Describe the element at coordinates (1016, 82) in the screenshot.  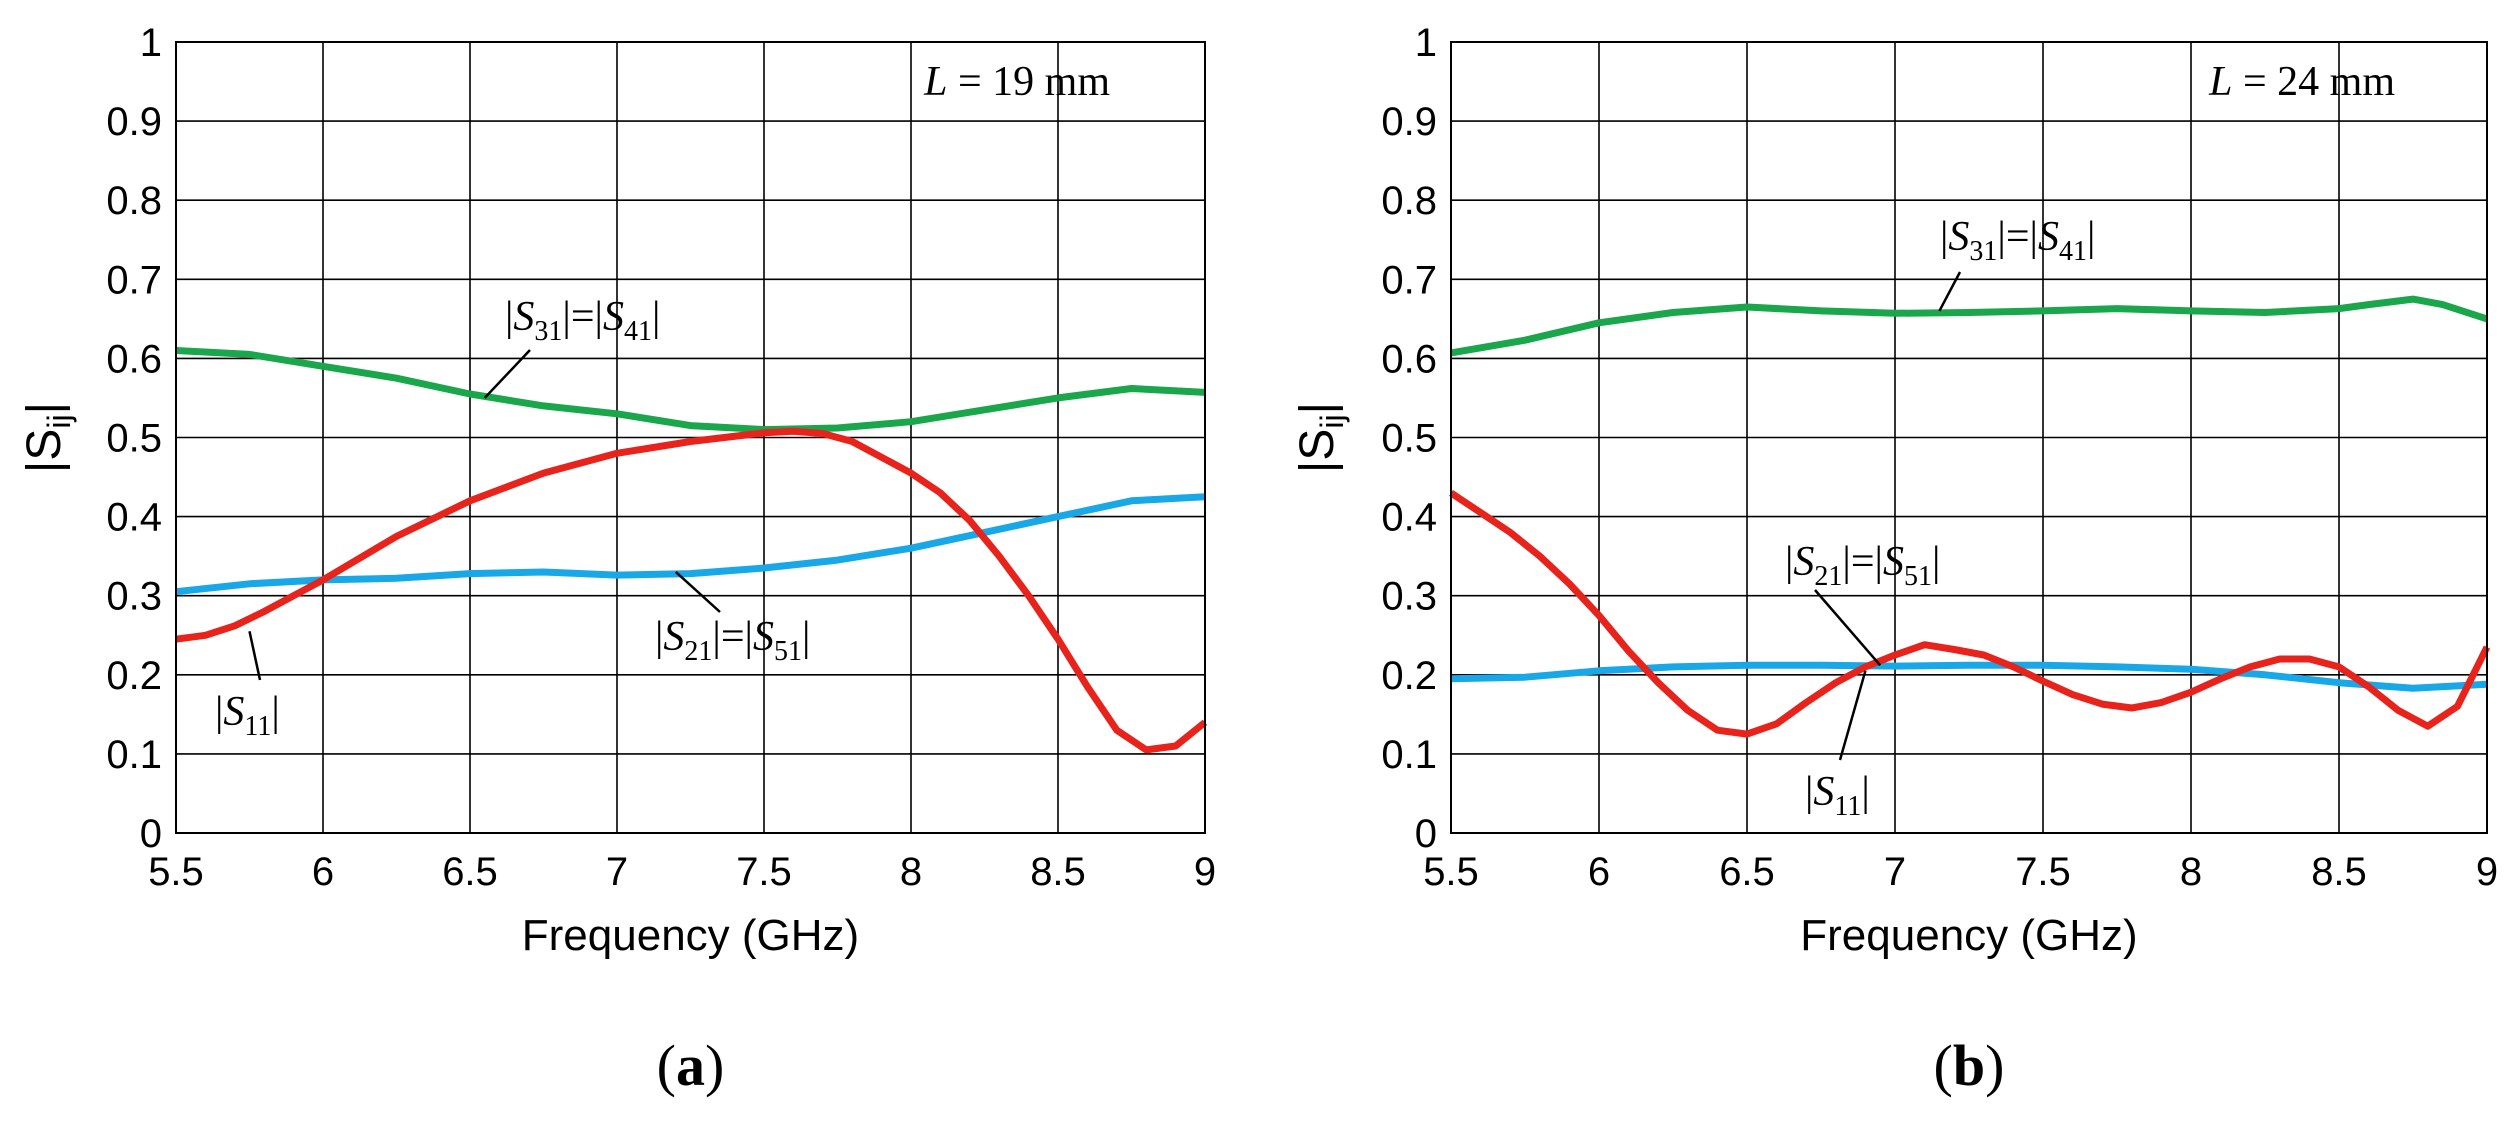
I see `length-annotation: L = 19 mm` at that location.